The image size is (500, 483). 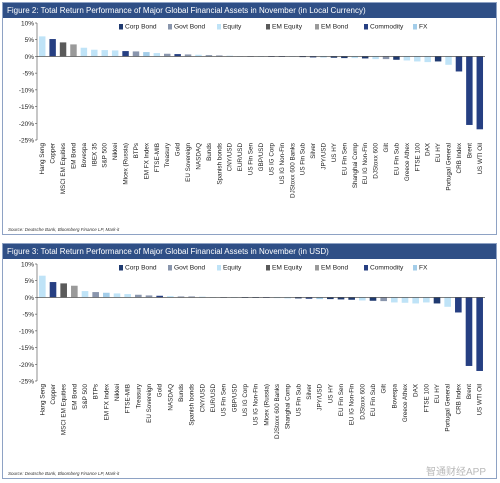 I want to click on y-tick-label: 5%, so click(x=30, y=40).